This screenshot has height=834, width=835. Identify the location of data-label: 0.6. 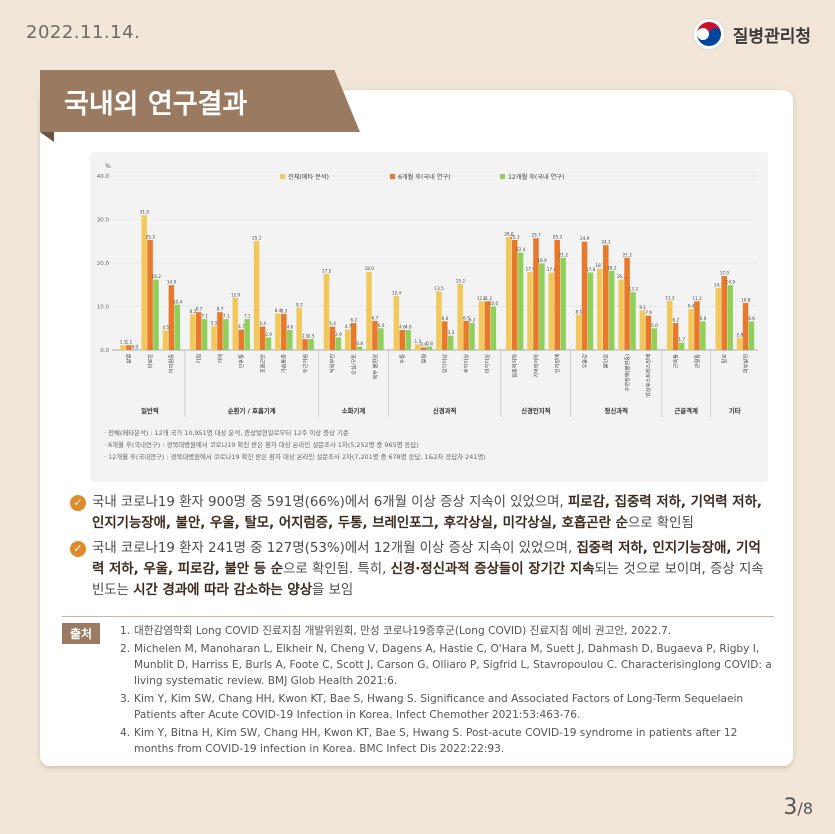
(423, 344).